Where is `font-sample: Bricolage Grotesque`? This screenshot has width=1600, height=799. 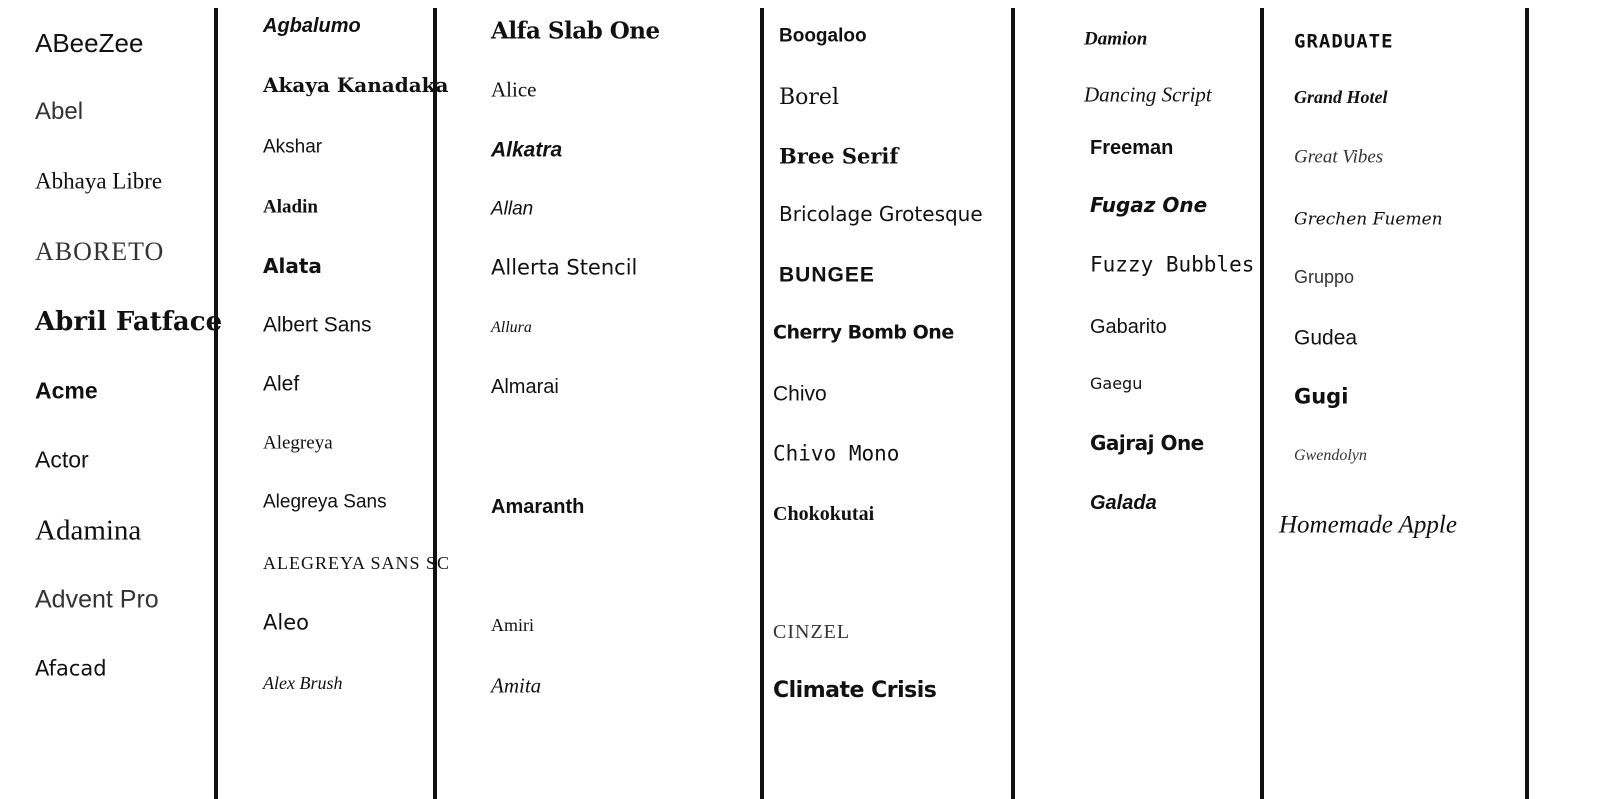
font-sample: Bricolage Grotesque is located at coordinates (881, 214).